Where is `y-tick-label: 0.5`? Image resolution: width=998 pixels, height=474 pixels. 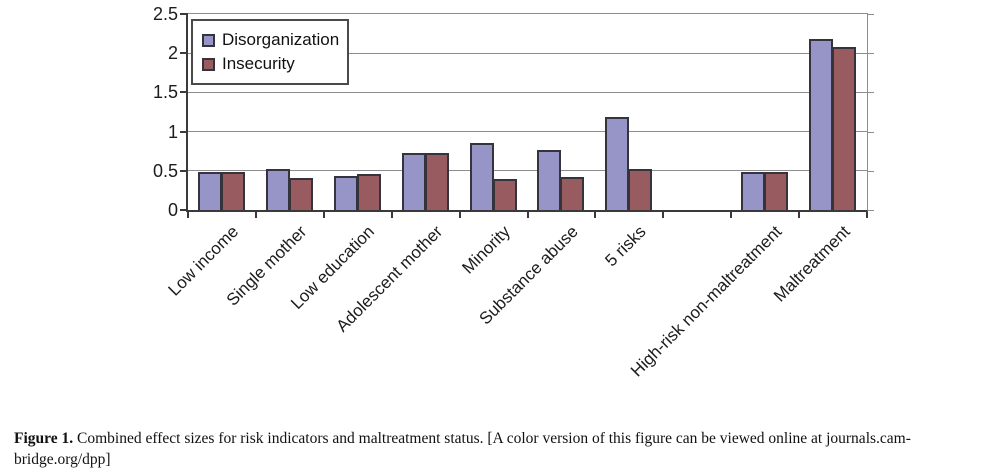 y-tick-label: 0.5 is located at coordinates (165, 170).